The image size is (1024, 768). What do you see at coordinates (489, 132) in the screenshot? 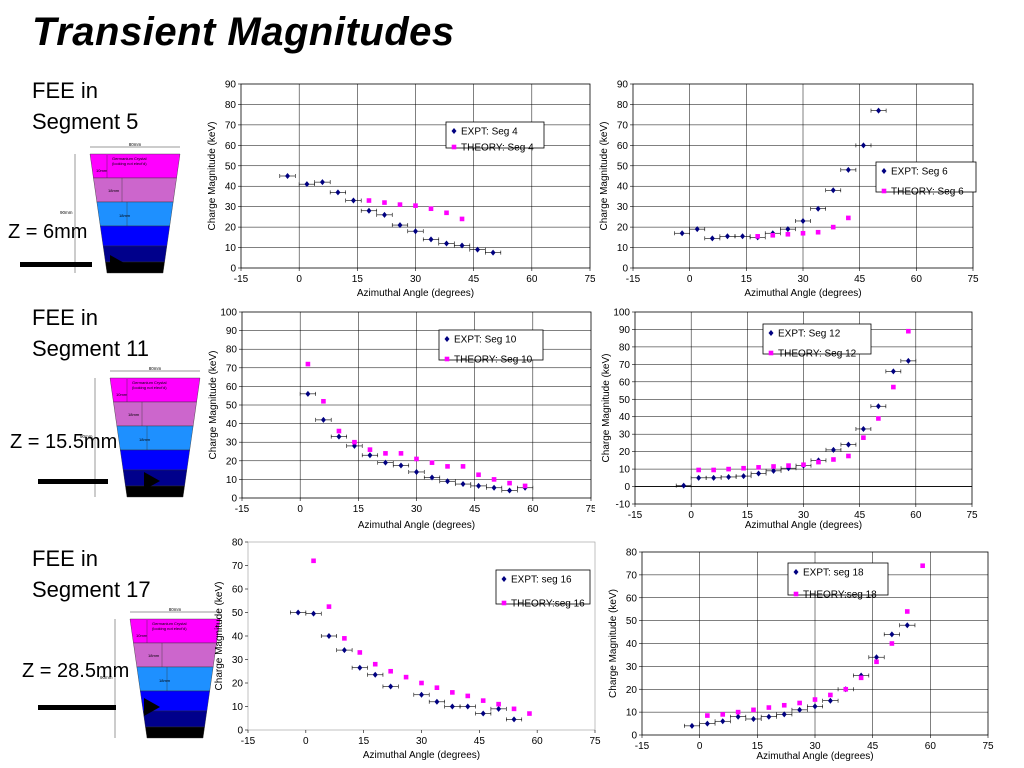
I see `legend-entry-label: EXPT: Seg 4` at bounding box center [489, 132].